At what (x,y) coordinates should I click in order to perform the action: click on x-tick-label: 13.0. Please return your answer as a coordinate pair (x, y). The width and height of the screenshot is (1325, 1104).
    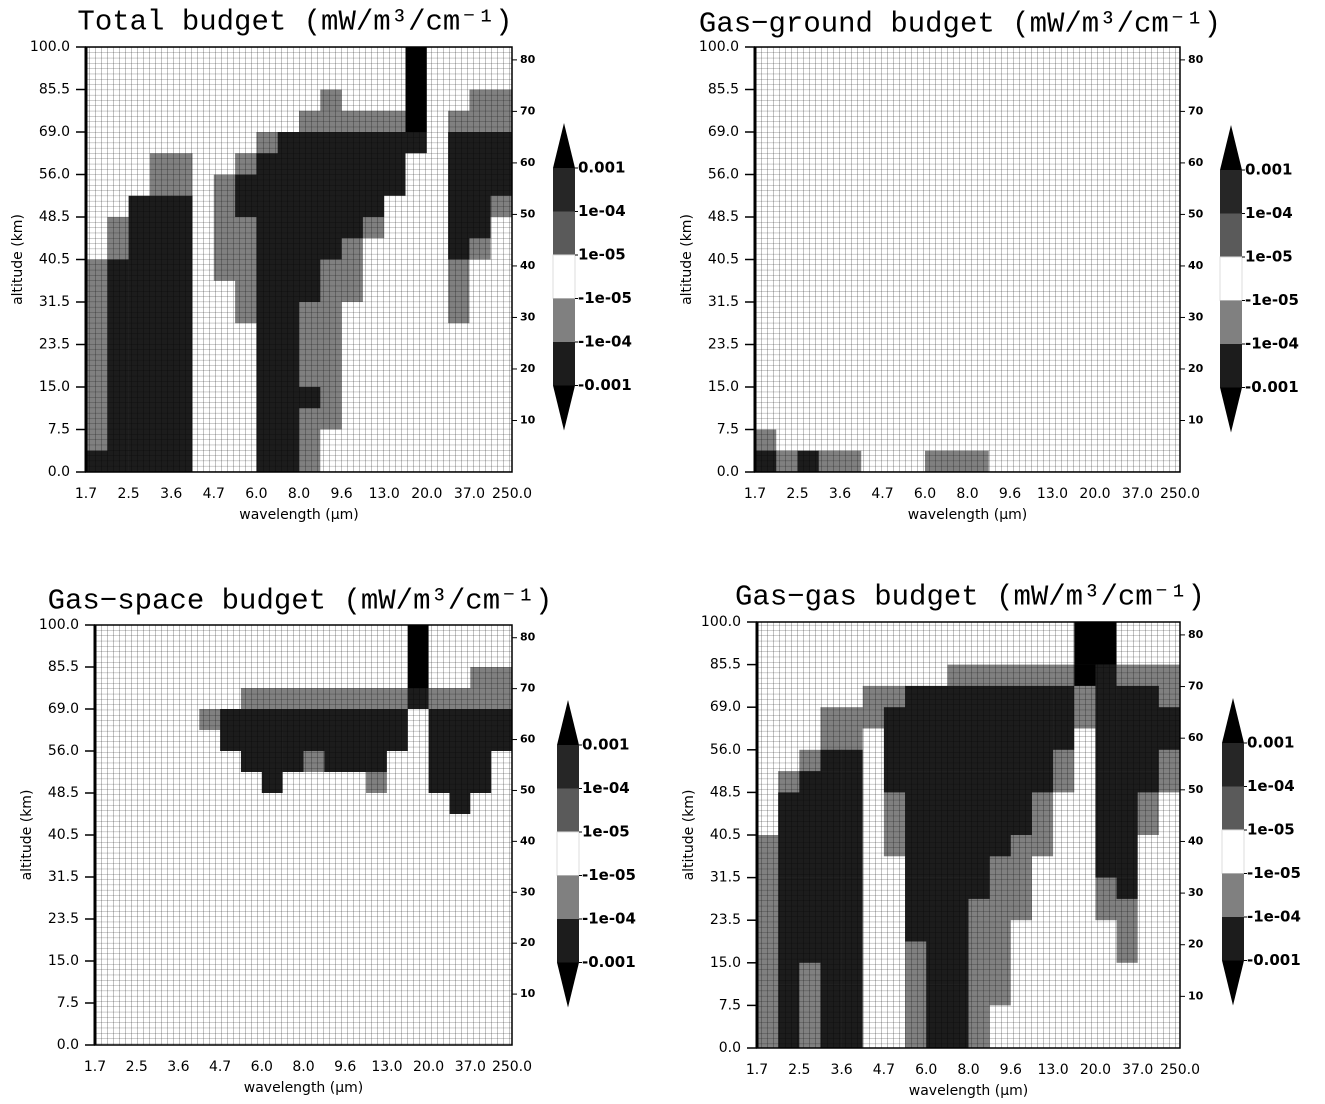
    Looking at the image, I should click on (386, 1067).